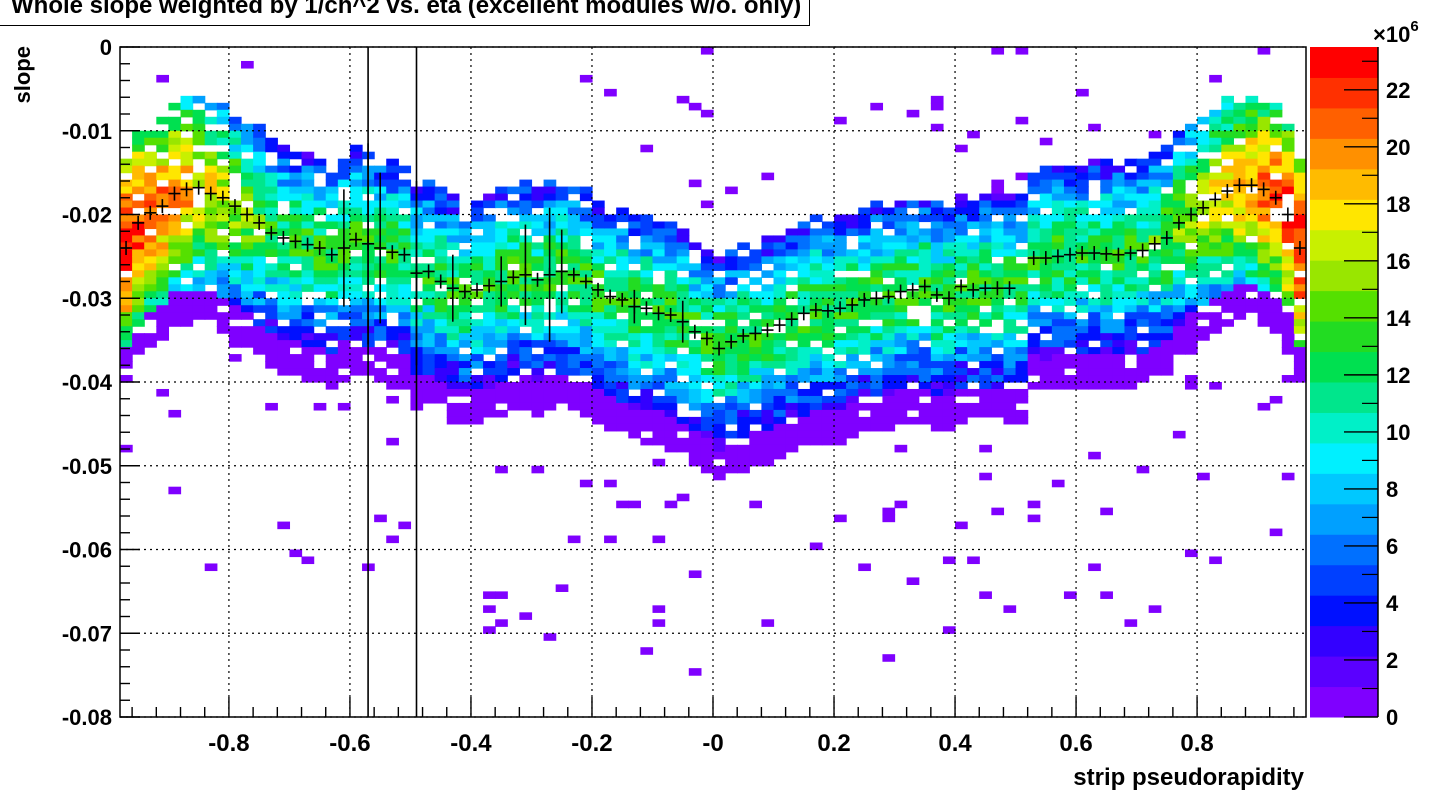 The width and height of the screenshot is (1444, 796). I want to click on x-tick-label: 0.8, so click(1196, 743).